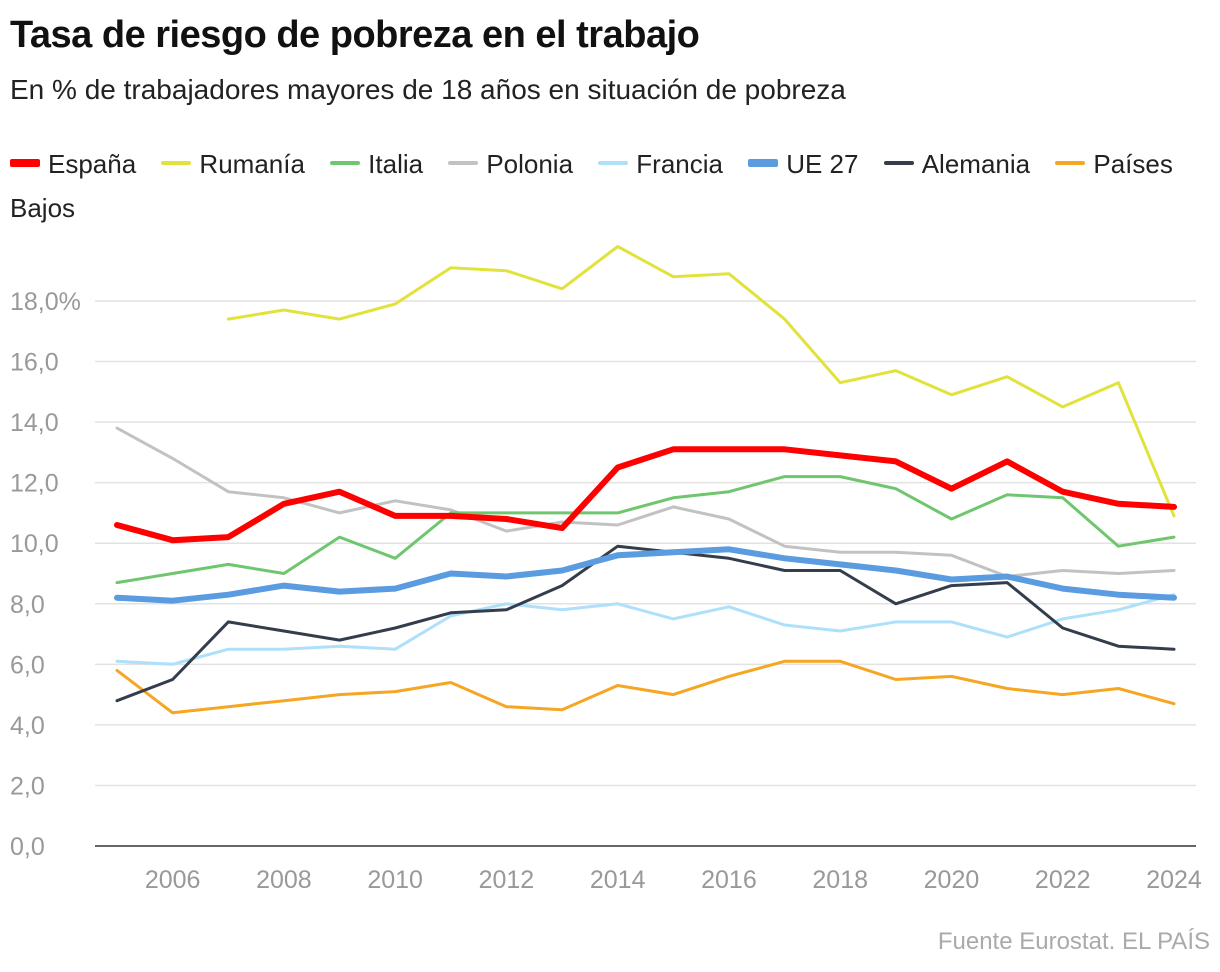 Image resolution: width=1220 pixels, height=972 pixels. I want to click on series-line-italia, so click(645, 530).